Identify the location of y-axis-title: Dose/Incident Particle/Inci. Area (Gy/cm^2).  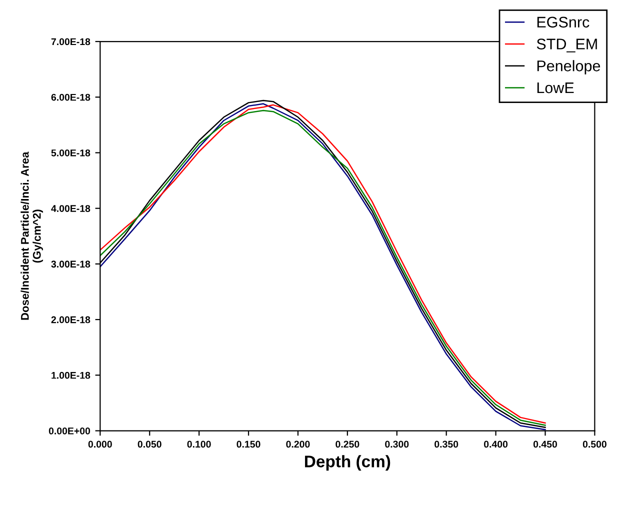
(31, 236).